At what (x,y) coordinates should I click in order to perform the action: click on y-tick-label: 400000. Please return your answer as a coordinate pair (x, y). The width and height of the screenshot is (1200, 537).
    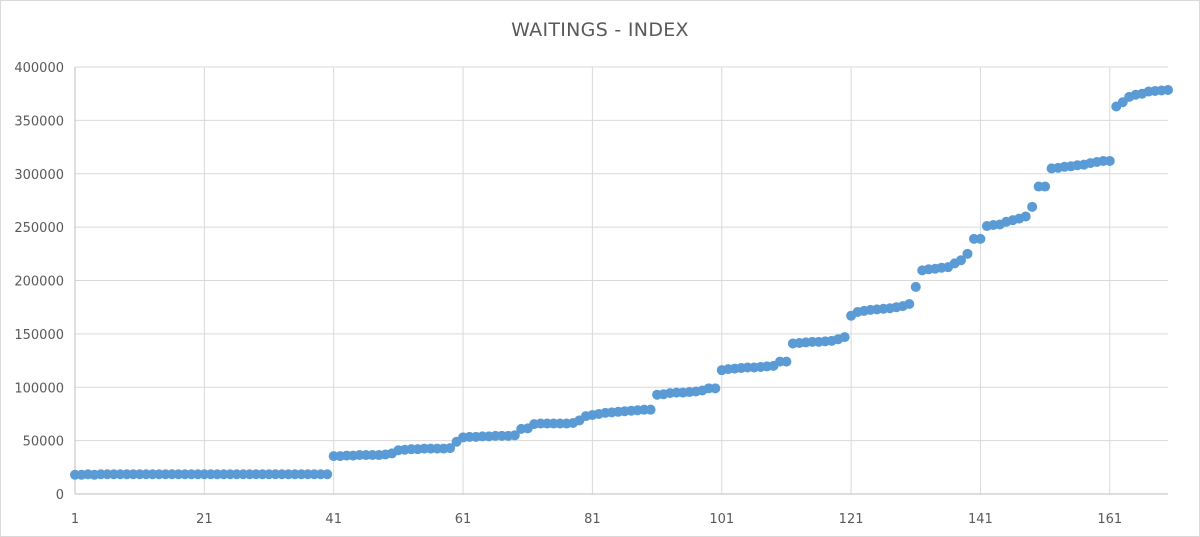
    Looking at the image, I should click on (39, 68).